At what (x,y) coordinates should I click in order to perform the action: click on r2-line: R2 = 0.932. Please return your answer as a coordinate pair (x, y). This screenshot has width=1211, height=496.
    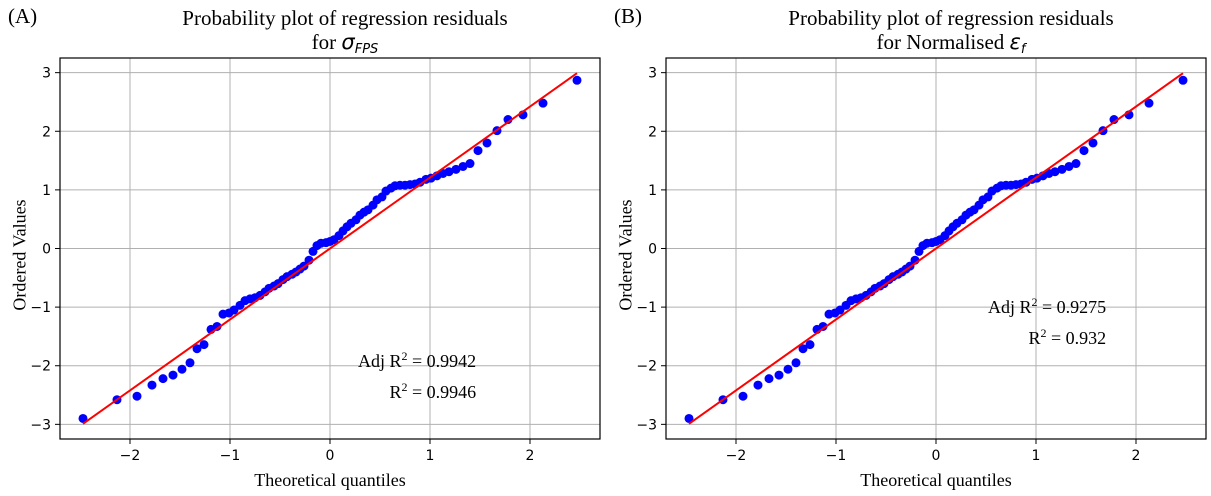
    Looking at the image, I should click on (1047, 335).